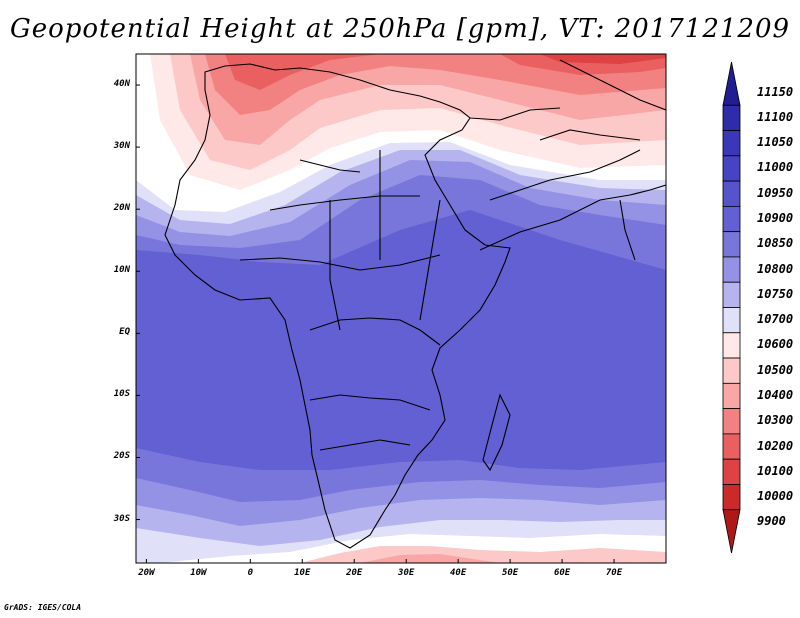  Describe the element at coordinates (614, 573) in the screenshot. I see `lon-tick-label: 70E` at that location.